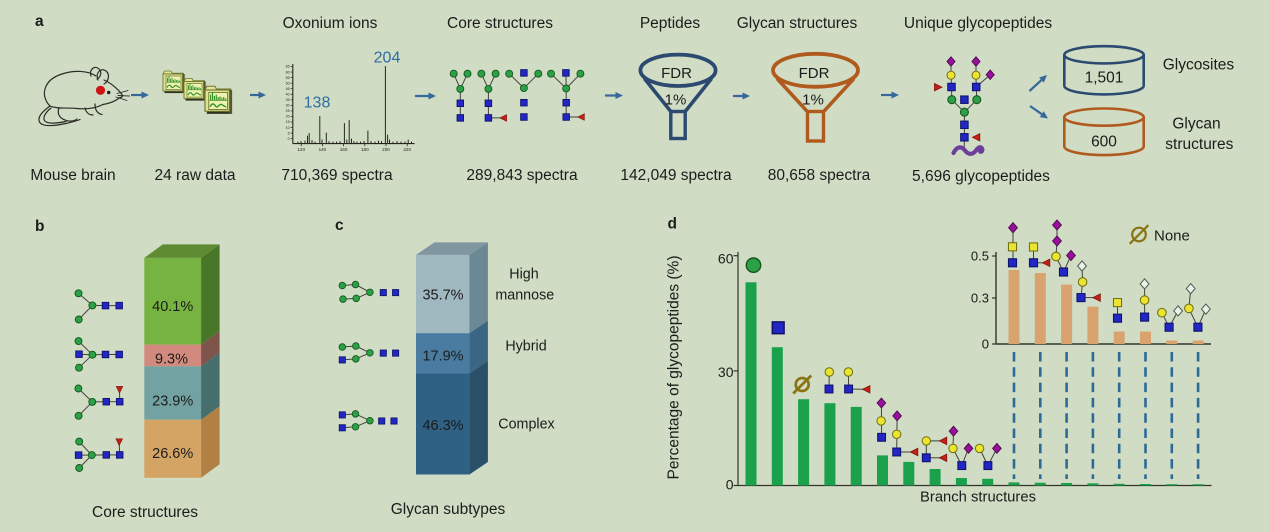 The width and height of the screenshot is (1269, 532). What do you see at coordinates (301, 149) in the screenshot?
I see `svg-text: 120` at bounding box center [301, 149].